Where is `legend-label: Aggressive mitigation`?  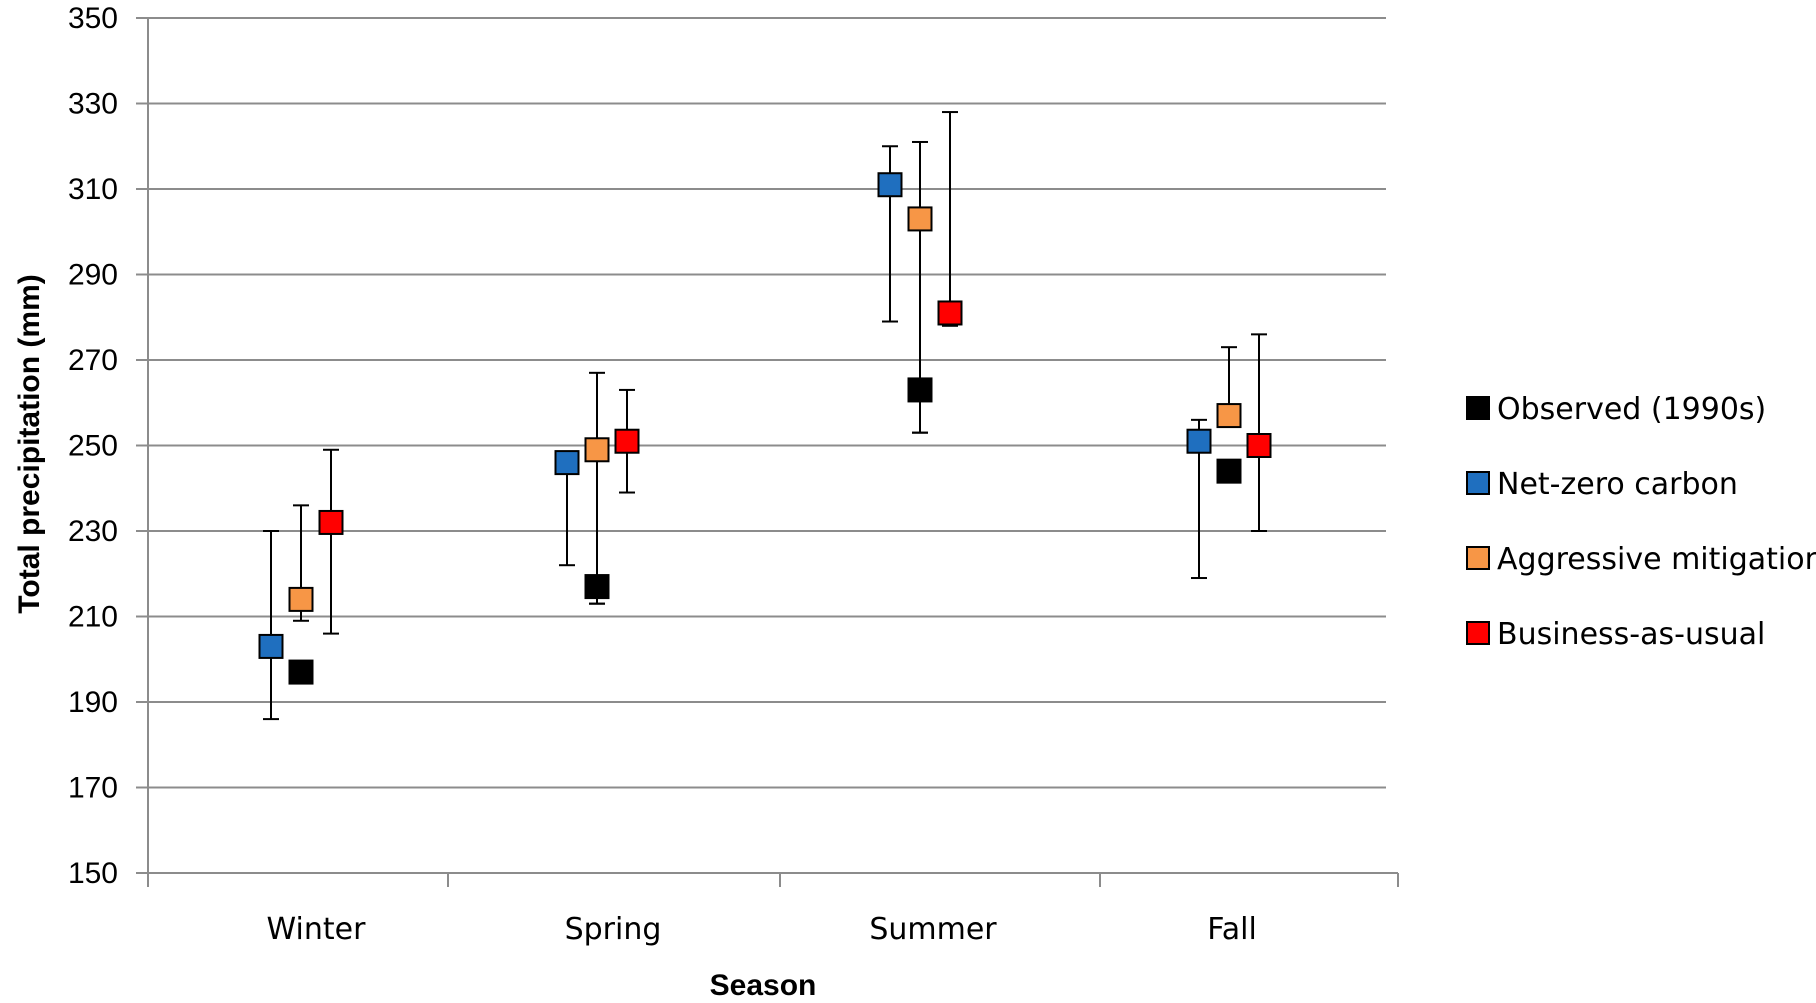 legend-label: Aggressive mitigation is located at coordinates (1656, 559).